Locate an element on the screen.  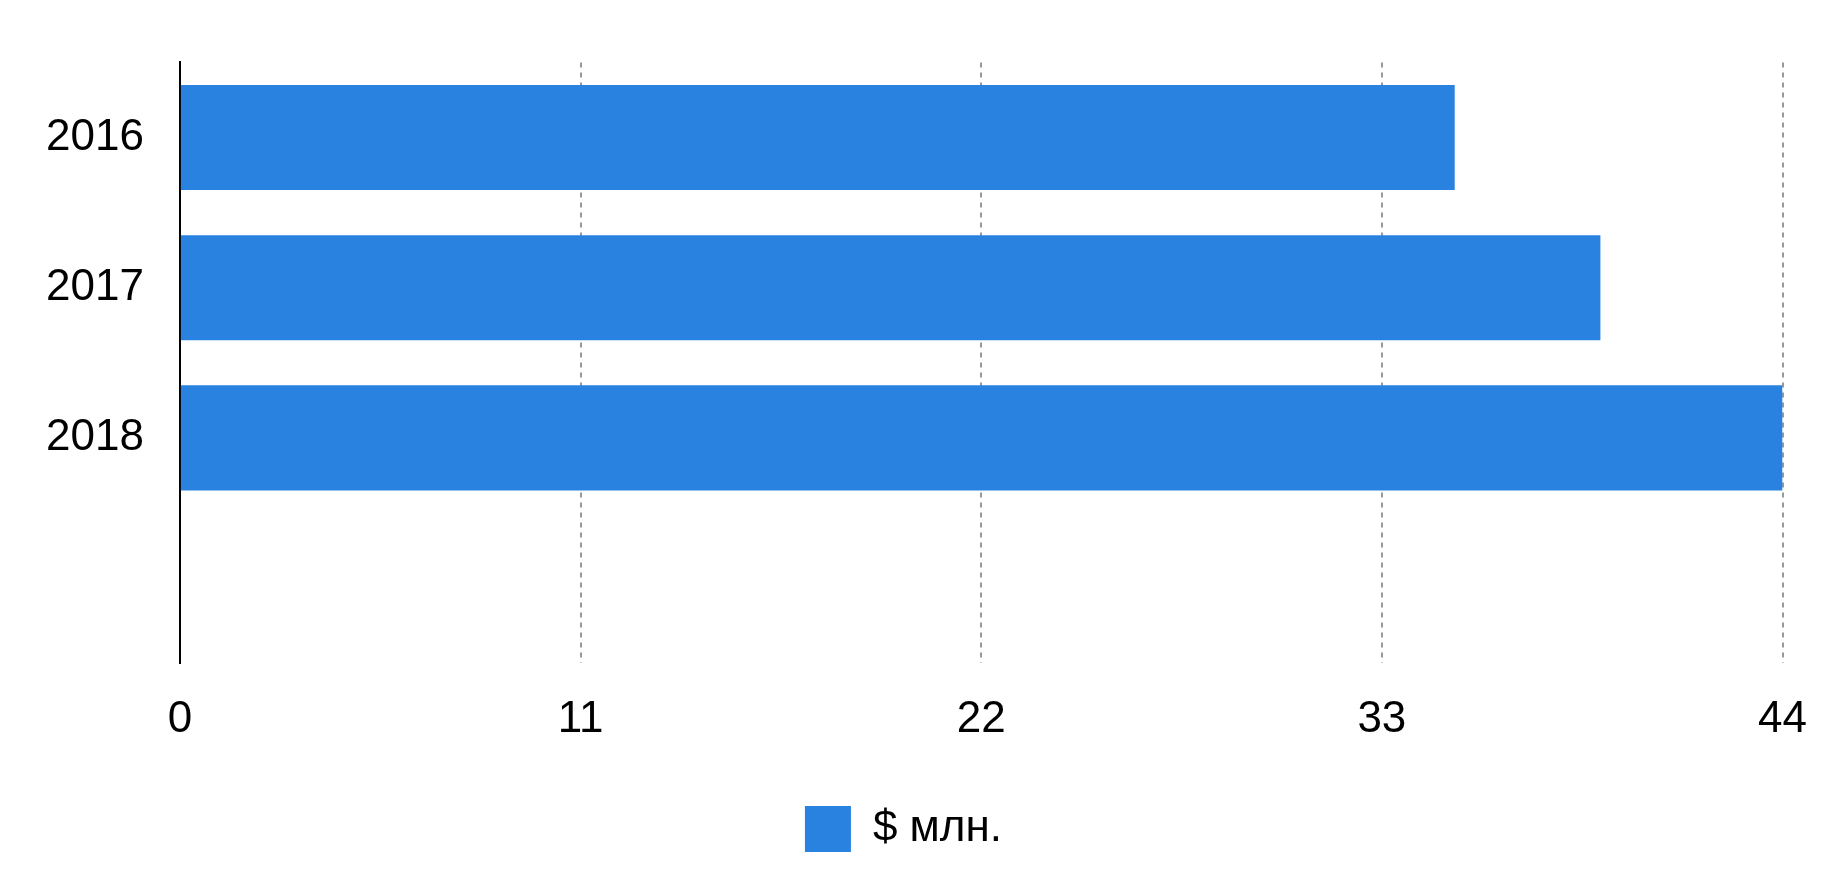
x-tick-label: 22 is located at coordinates (981, 716).